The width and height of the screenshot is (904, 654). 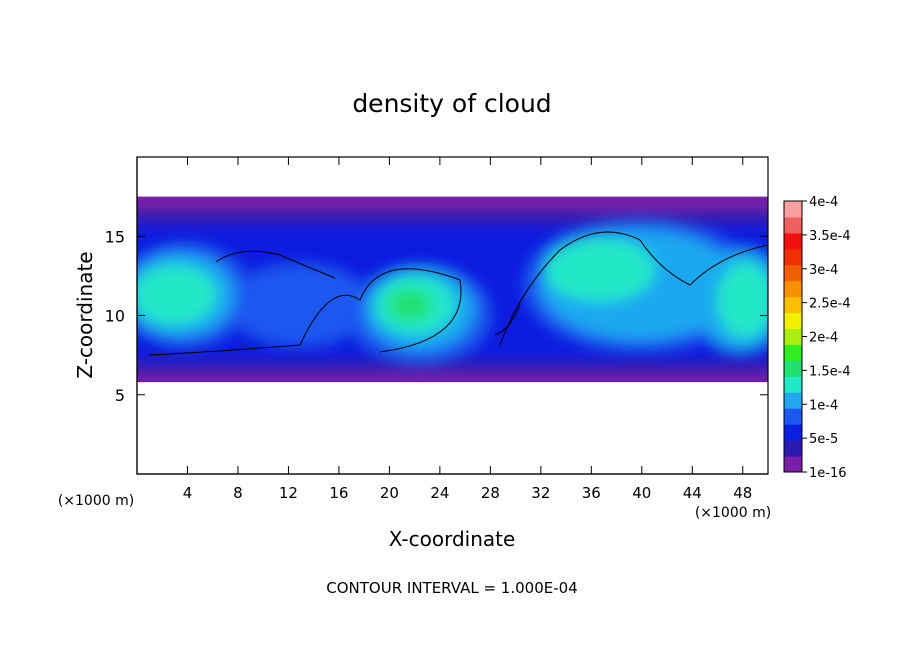 What do you see at coordinates (338, 493) in the screenshot?
I see `x-tick-label: 16` at bounding box center [338, 493].